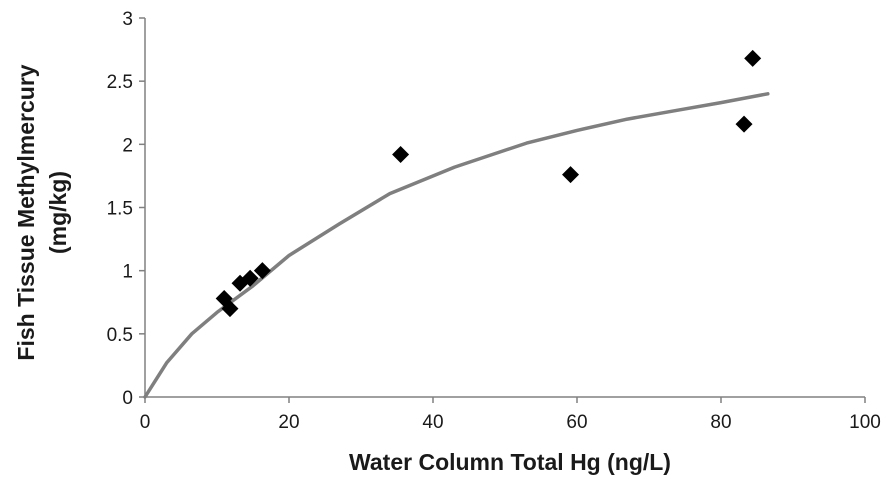  Describe the element at coordinates (120, 335) in the screenshot. I see `y-tick-label: 0.5` at that location.